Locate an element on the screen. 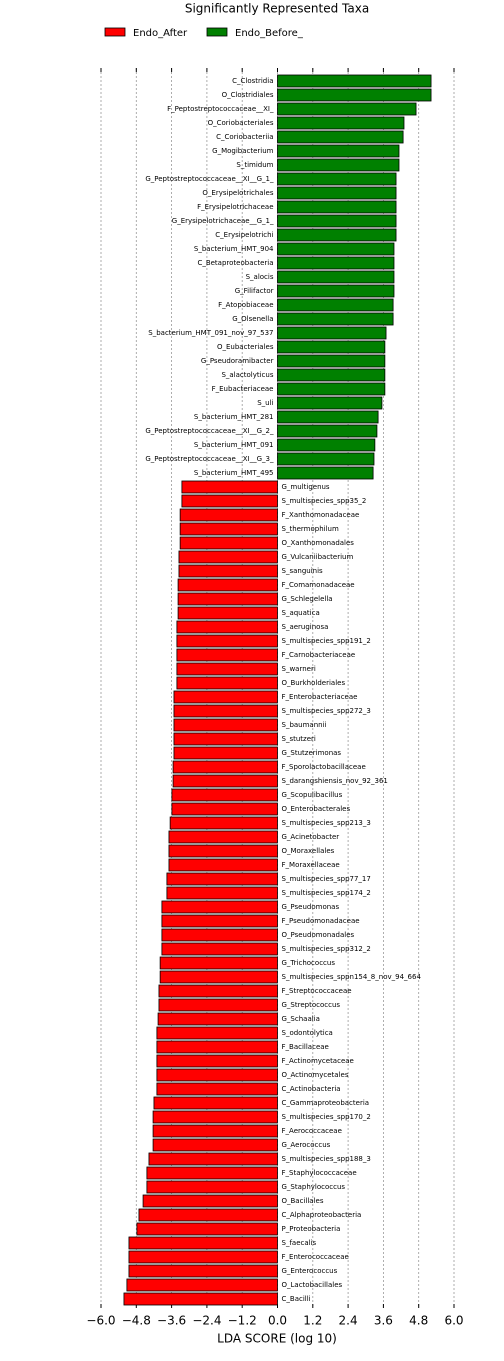 Image resolution: width=504 pixels, height=1361 pixels. category-label: S_aeruginosa is located at coordinates (305, 627).